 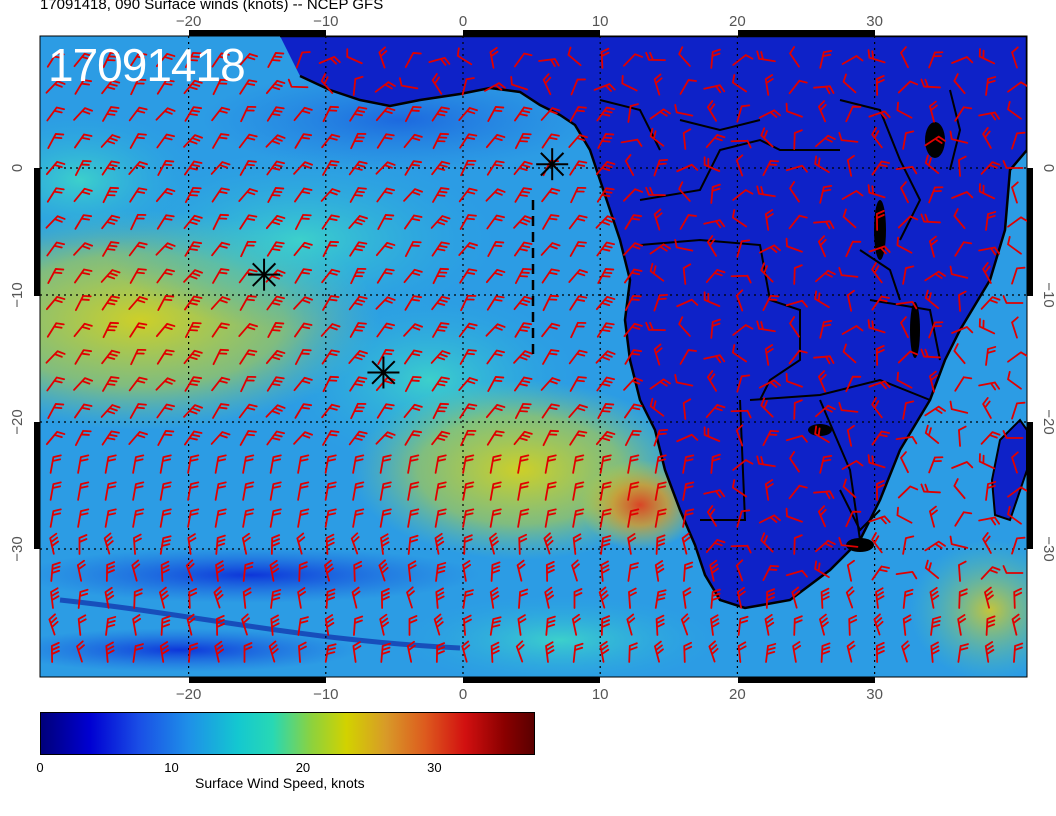 What do you see at coordinates (874, 694) in the screenshot?
I see `lon-tick-bottom: 30` at bounding box center [874, 694].